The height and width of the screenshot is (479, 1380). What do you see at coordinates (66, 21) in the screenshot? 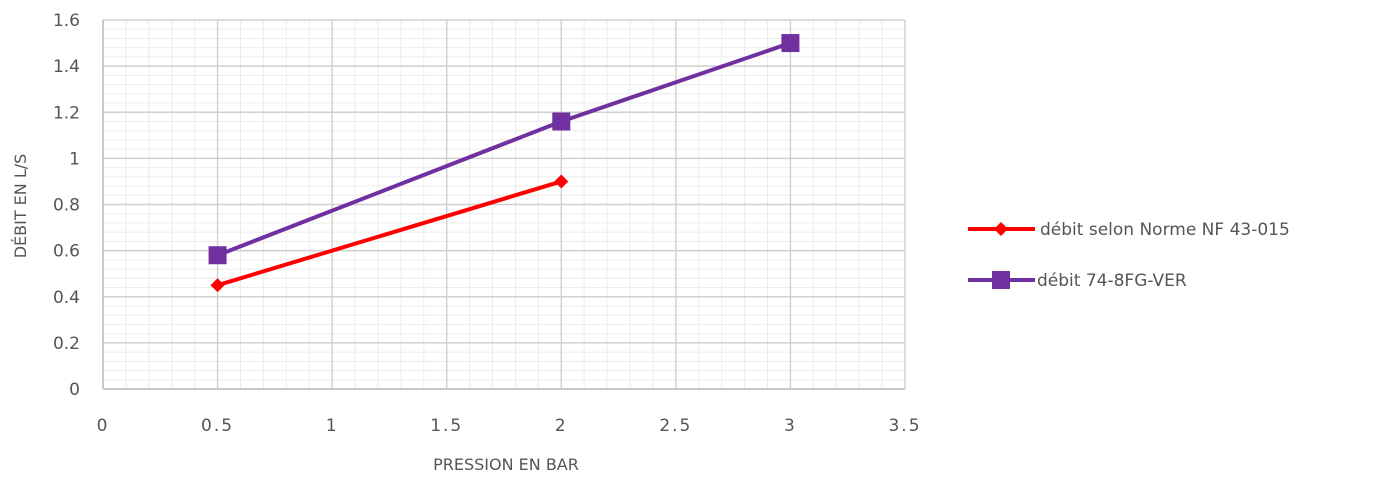
I see `y-tick-label: 1.6` at bounding box center [66, 21].